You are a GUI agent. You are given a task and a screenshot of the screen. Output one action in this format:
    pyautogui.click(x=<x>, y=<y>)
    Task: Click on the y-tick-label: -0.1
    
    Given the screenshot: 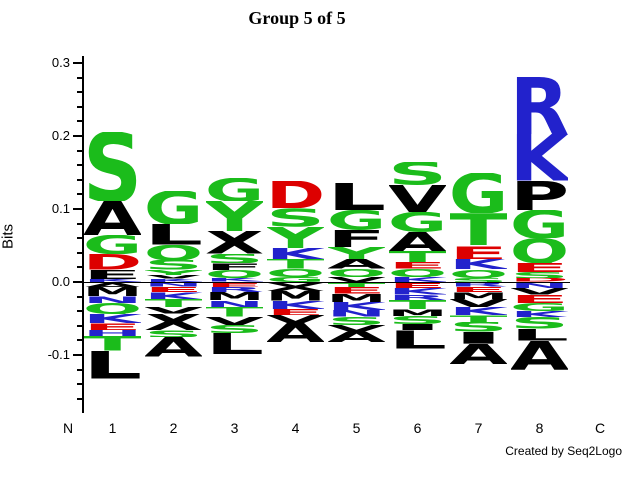 What is the action you would take?
    pyautogui.click(x=58, y=354)
    